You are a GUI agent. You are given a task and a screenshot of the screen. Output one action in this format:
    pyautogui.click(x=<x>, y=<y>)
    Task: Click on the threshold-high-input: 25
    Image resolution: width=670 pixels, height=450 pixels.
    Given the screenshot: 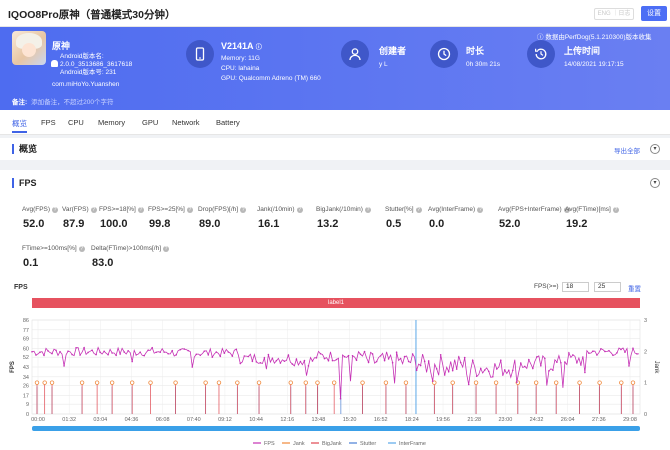 What is the action you would take?
    pyautogui.click(x=607, y=287)
    